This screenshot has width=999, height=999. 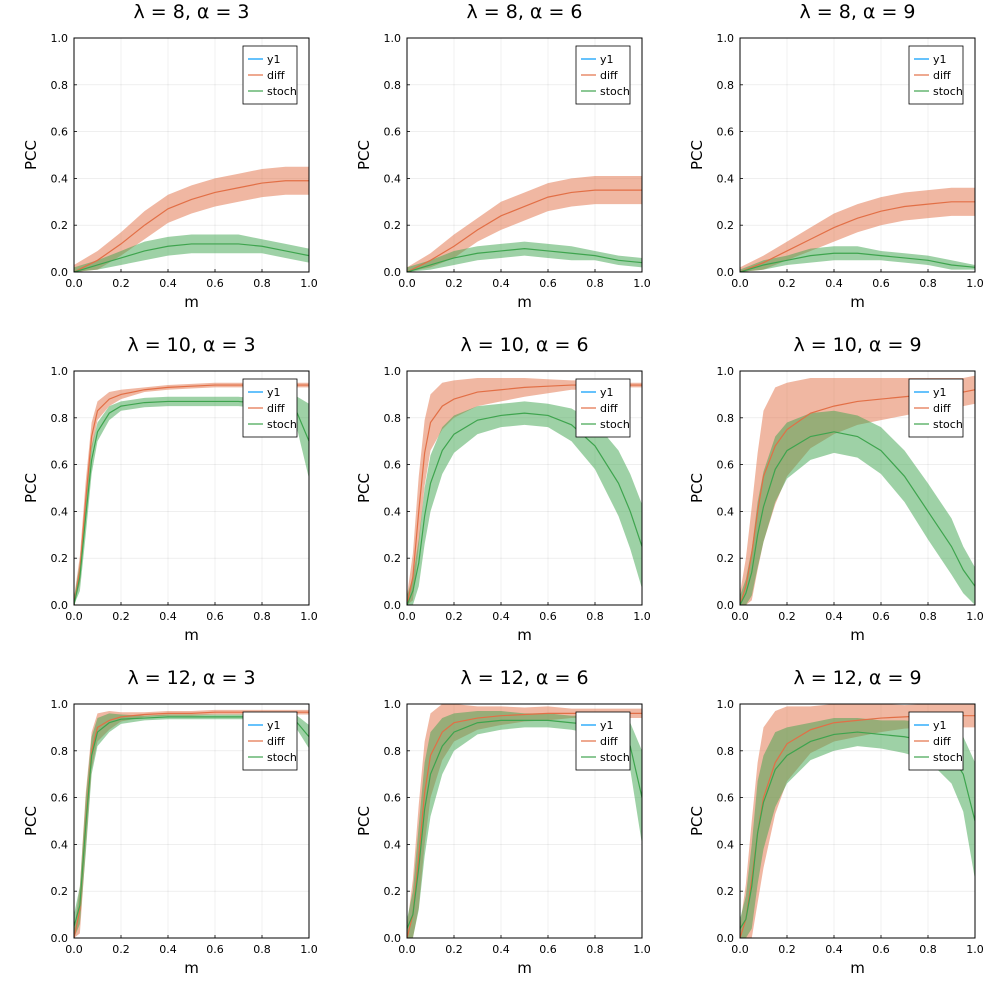 I want to click on line-diff, so click(x=191, y=226).